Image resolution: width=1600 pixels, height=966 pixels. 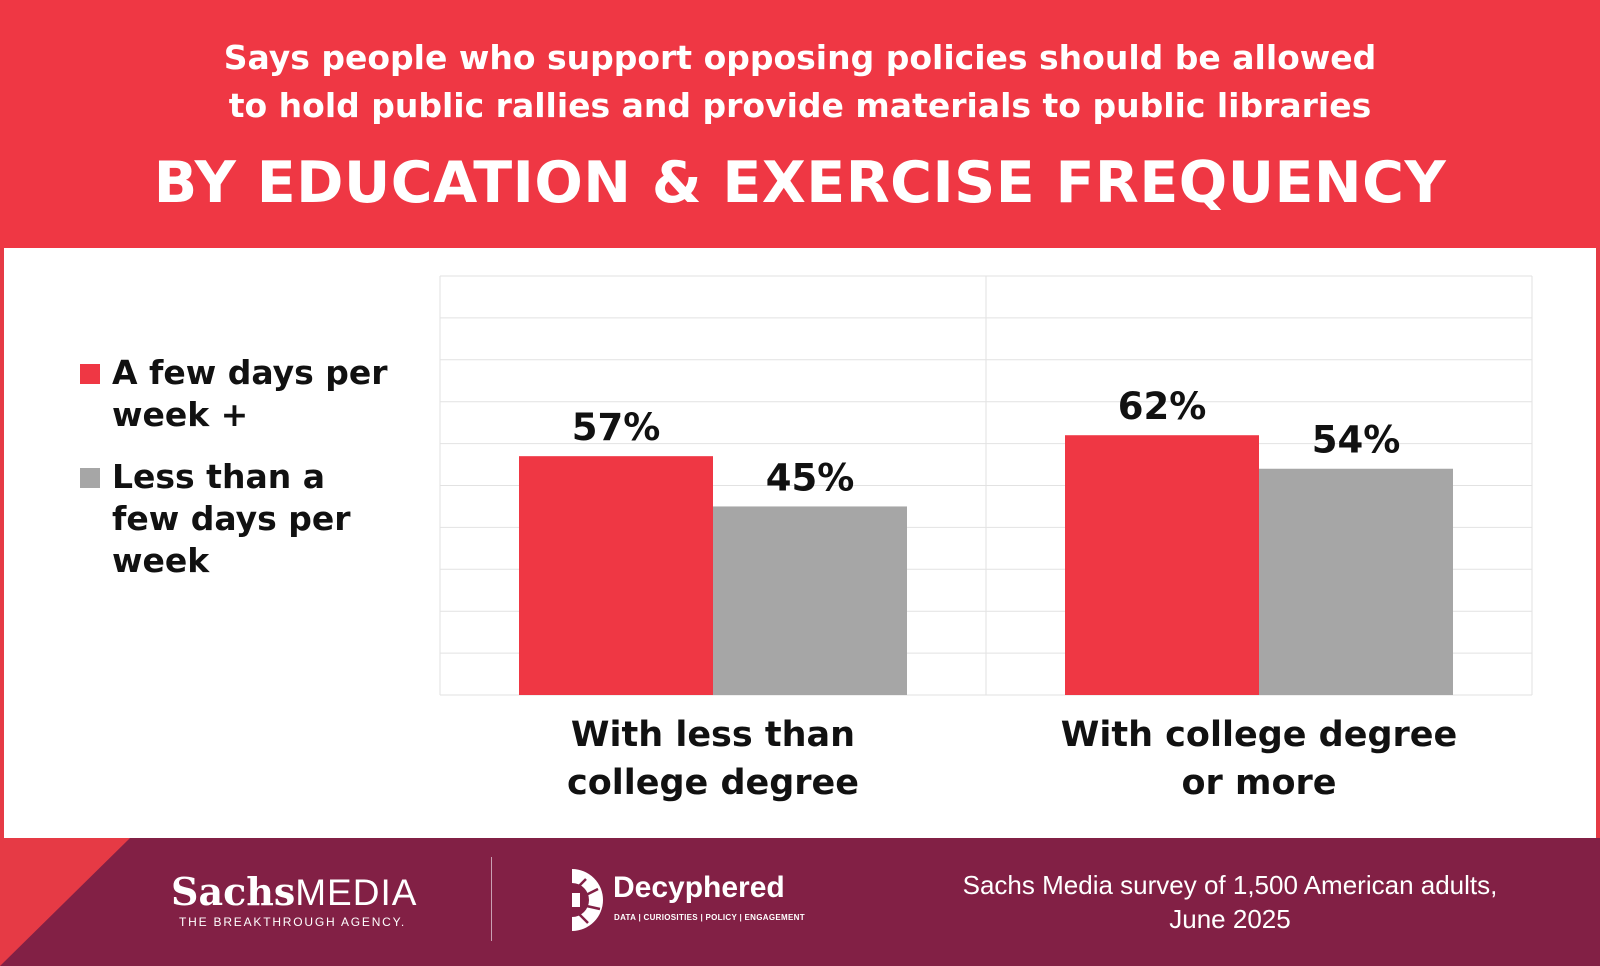 What do you see at coordinates (616, 427) in the screenshot?
I see `data-label: 57%` at bounding box center [616, 427].